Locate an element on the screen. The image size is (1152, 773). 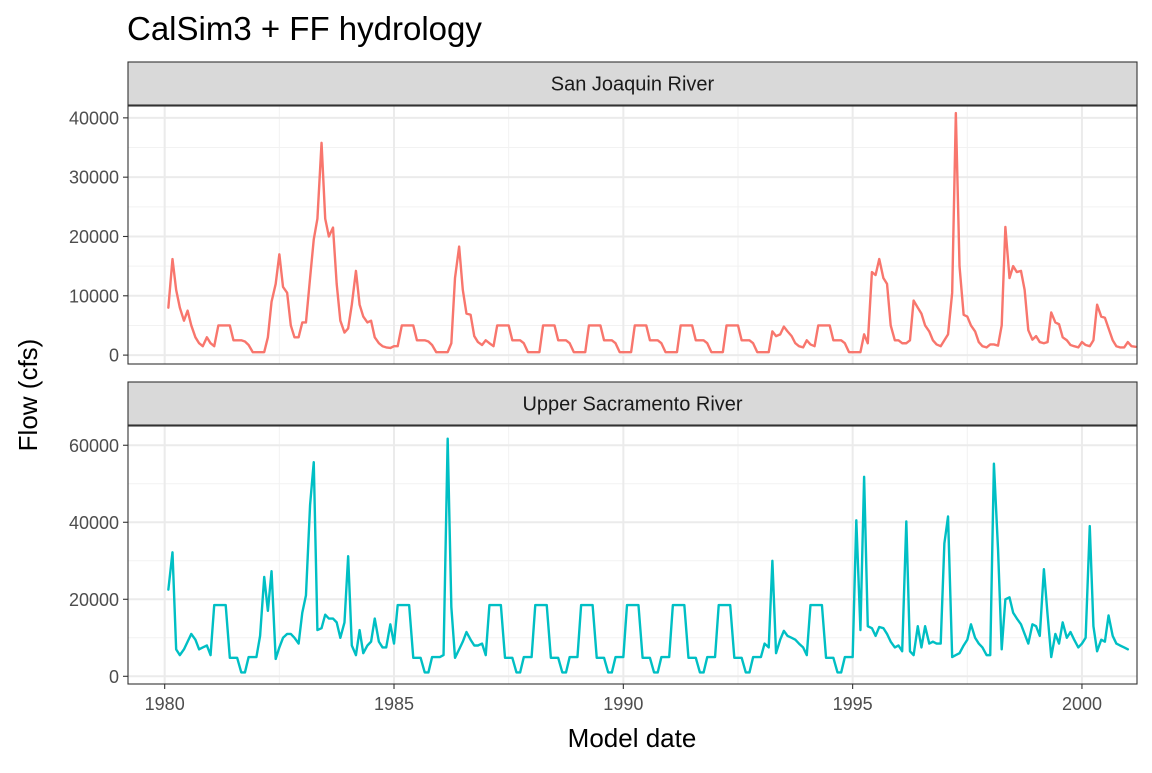
x-tick-label: 2000 is located at coordinates (1082, 704).